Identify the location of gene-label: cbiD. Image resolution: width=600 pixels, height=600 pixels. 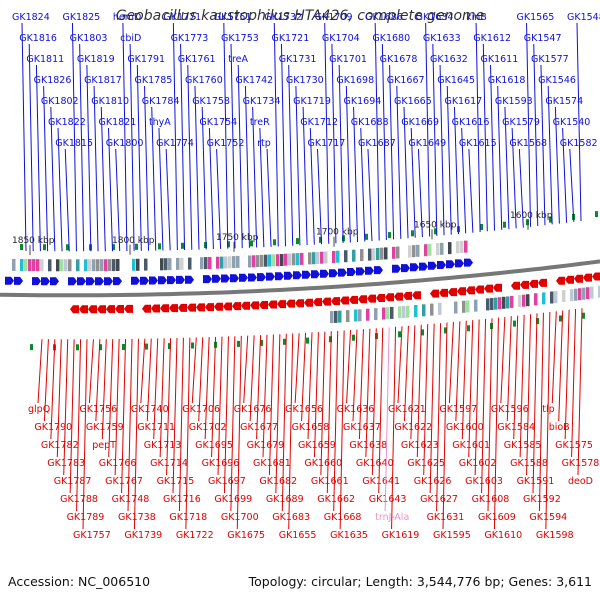
(130, 38).